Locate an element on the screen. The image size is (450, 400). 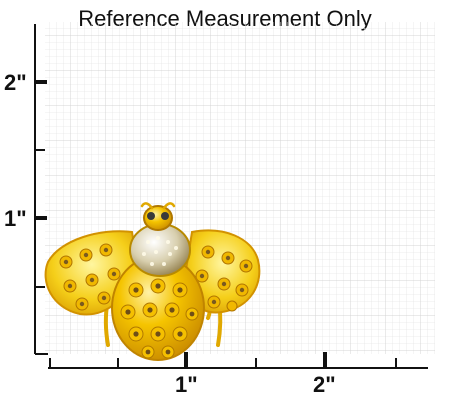
y-label-2in: 2" is located at coordinates (15, 82).